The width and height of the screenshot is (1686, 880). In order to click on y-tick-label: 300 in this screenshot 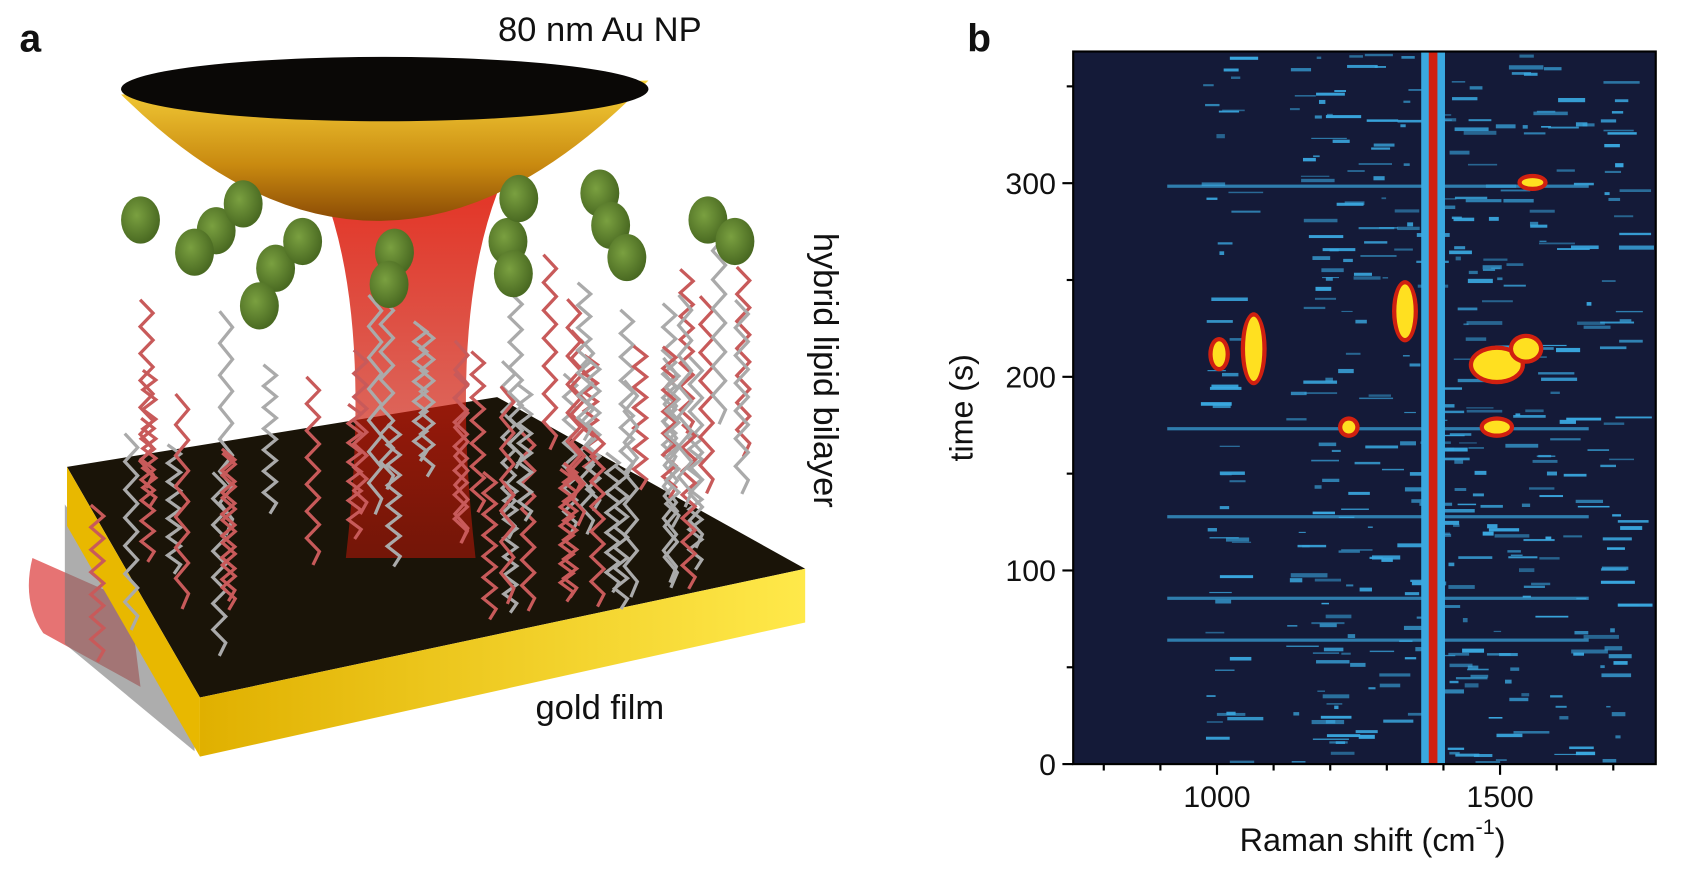, I will do `click(1030, 184)`.